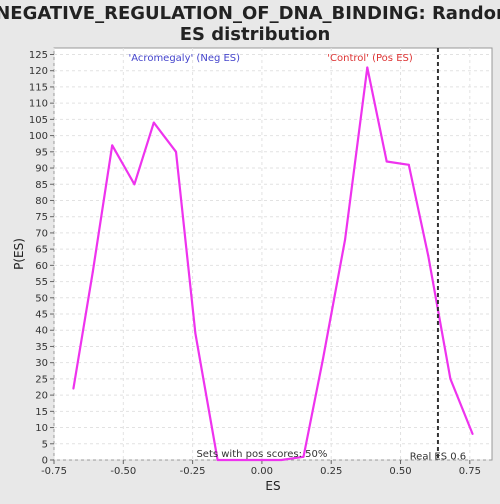 The width and height of the screenshot is (500, 504). I want to click on y-tick-label: 100, so click(38, 136).